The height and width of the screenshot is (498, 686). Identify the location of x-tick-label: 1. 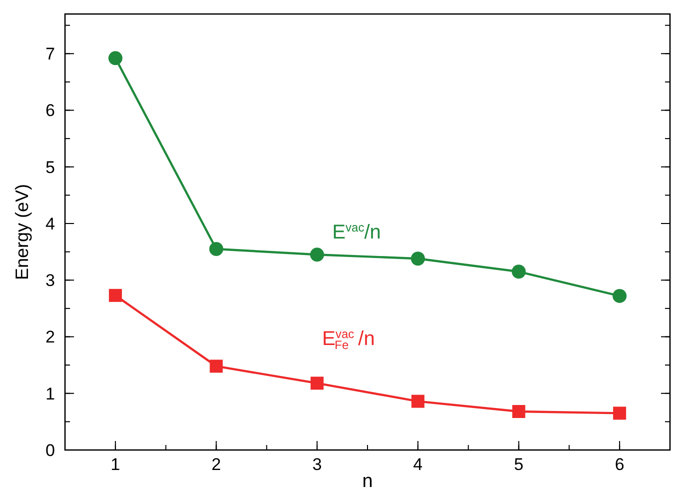
(115, 464).